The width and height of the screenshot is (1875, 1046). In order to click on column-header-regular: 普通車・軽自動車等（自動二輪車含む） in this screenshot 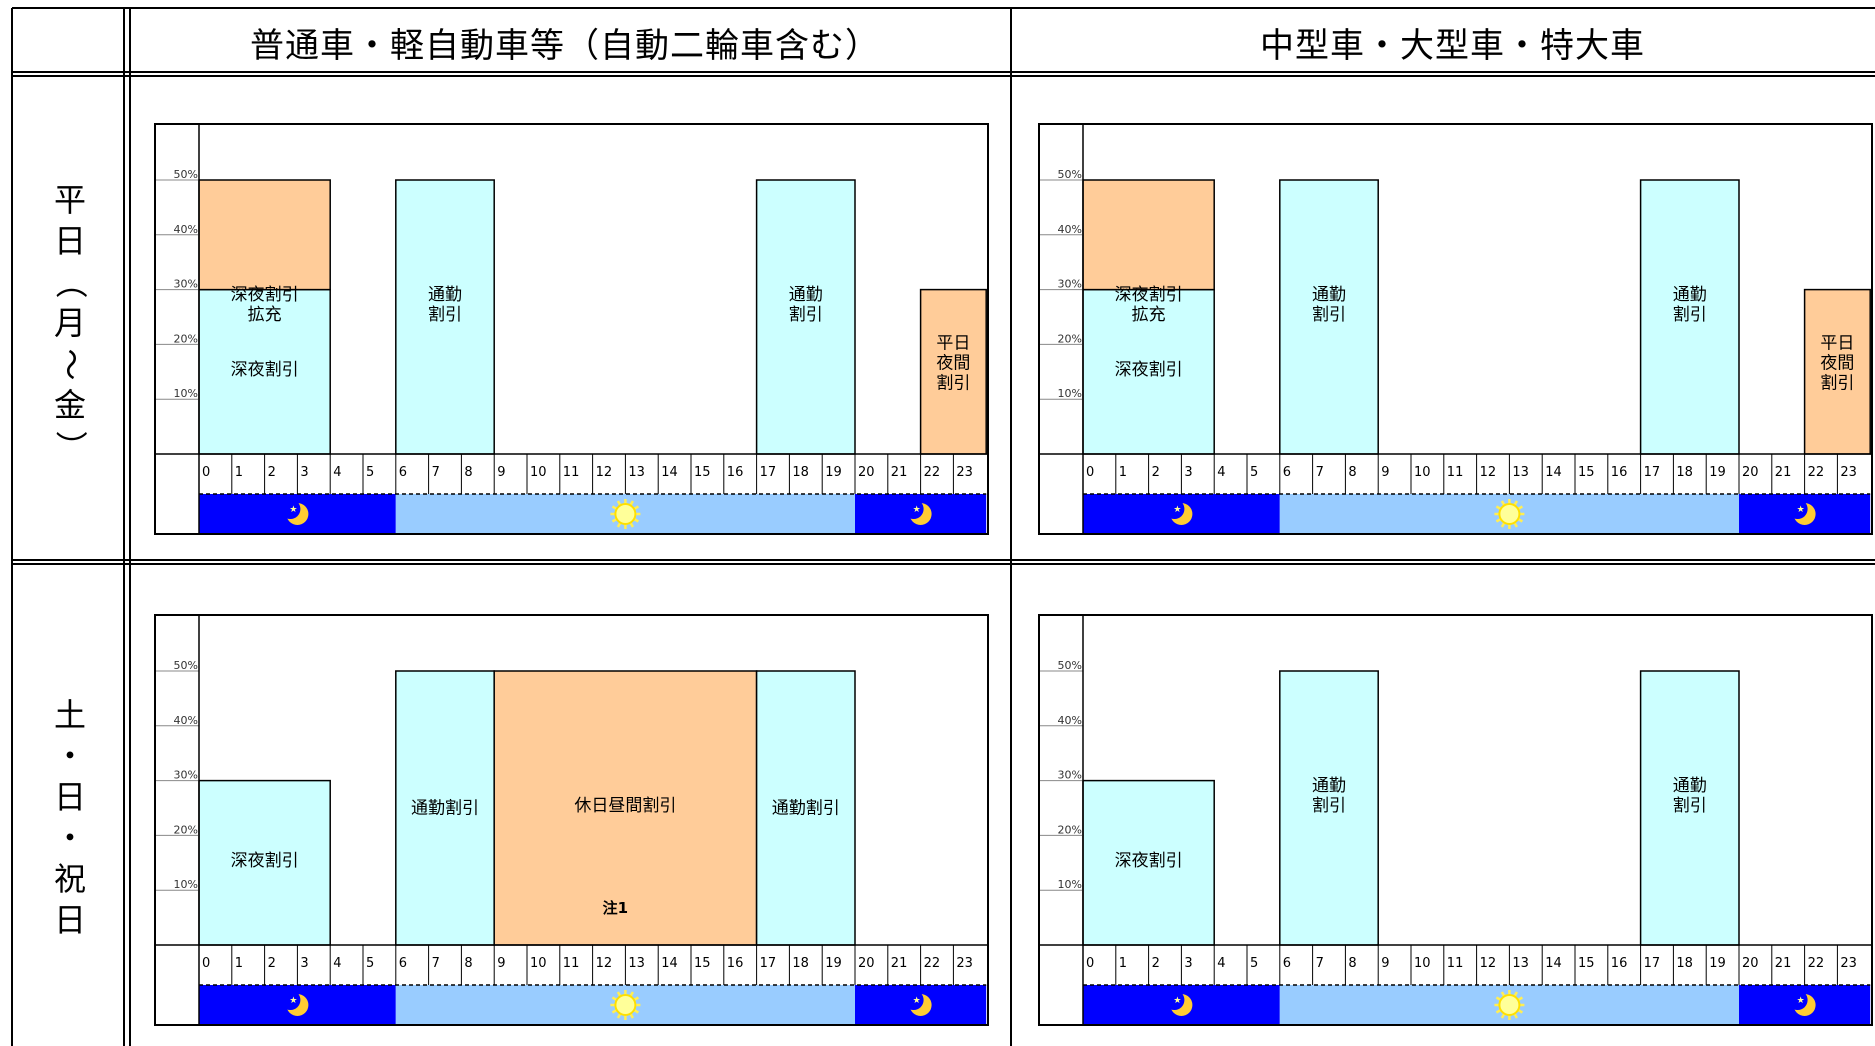, I will do `click(565, 46)`.